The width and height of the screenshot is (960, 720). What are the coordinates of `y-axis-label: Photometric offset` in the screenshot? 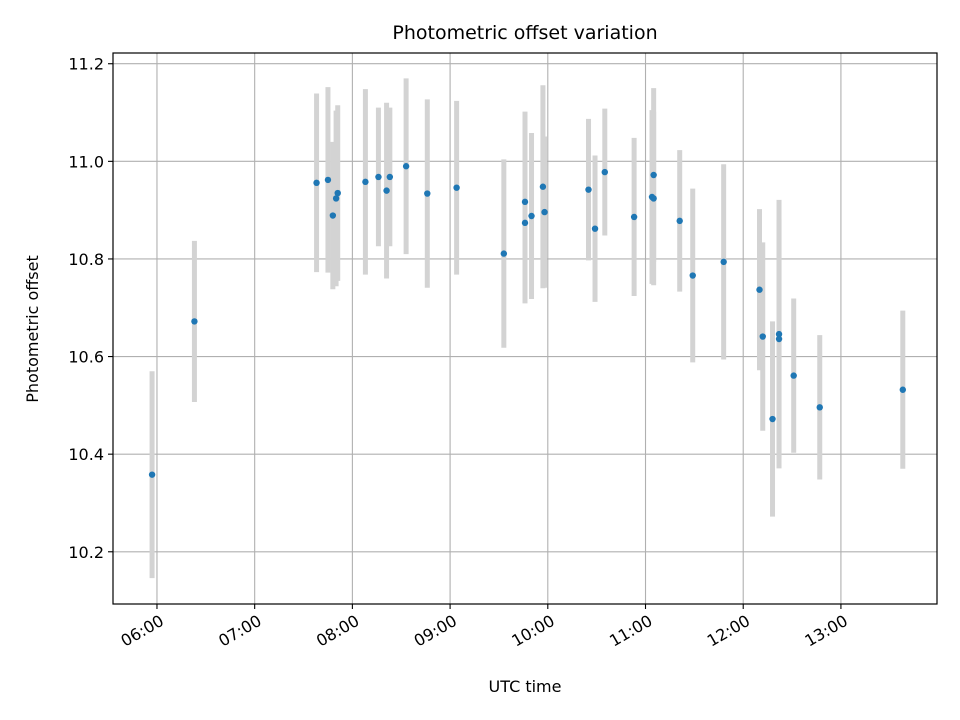 It's located at (32, 329).